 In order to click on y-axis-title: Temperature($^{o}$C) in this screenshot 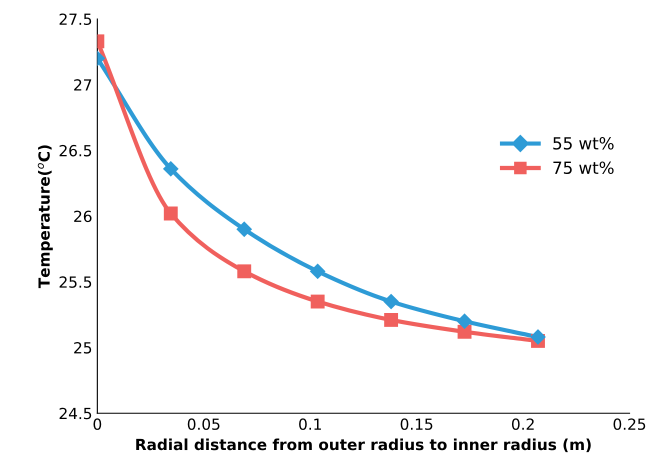, I will do `click(45, 216)`.